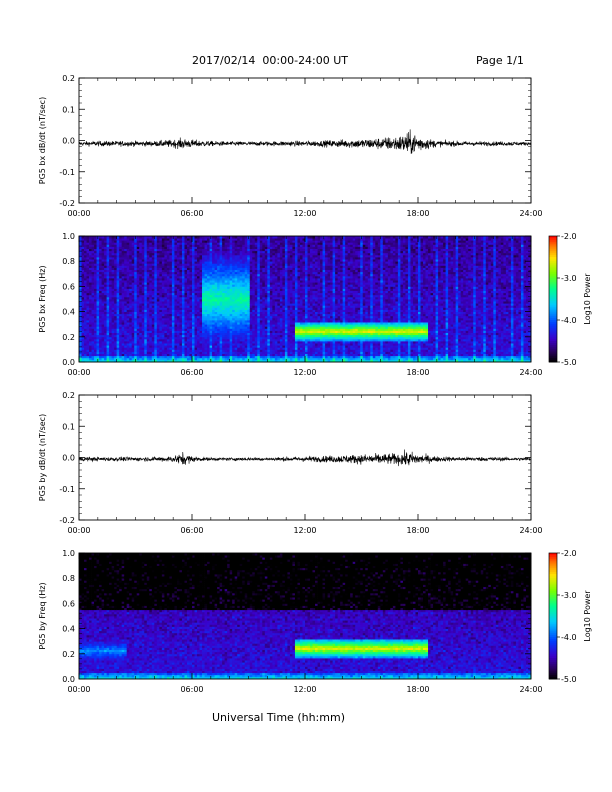 The width and height of the screenshot is (612, 792). What do you see at coordinates (68, 109) in the screenshot?
I see `y-tick-label: 0.1` at bounding box center [68, 109].